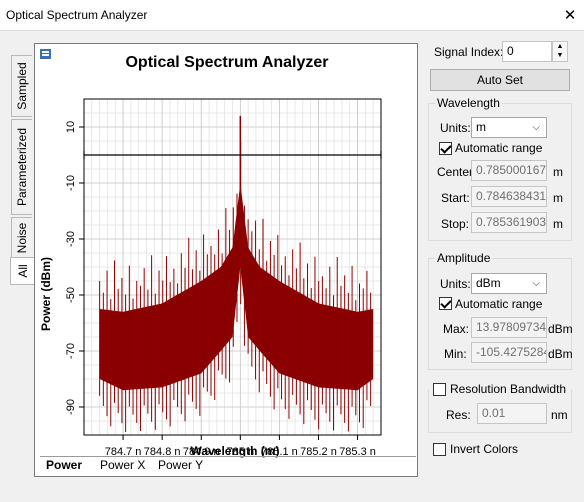 The width and height of the screenshot is (584, 502). I want to click on plot-tabs: Power Power X Power Y, so click(228, 465).